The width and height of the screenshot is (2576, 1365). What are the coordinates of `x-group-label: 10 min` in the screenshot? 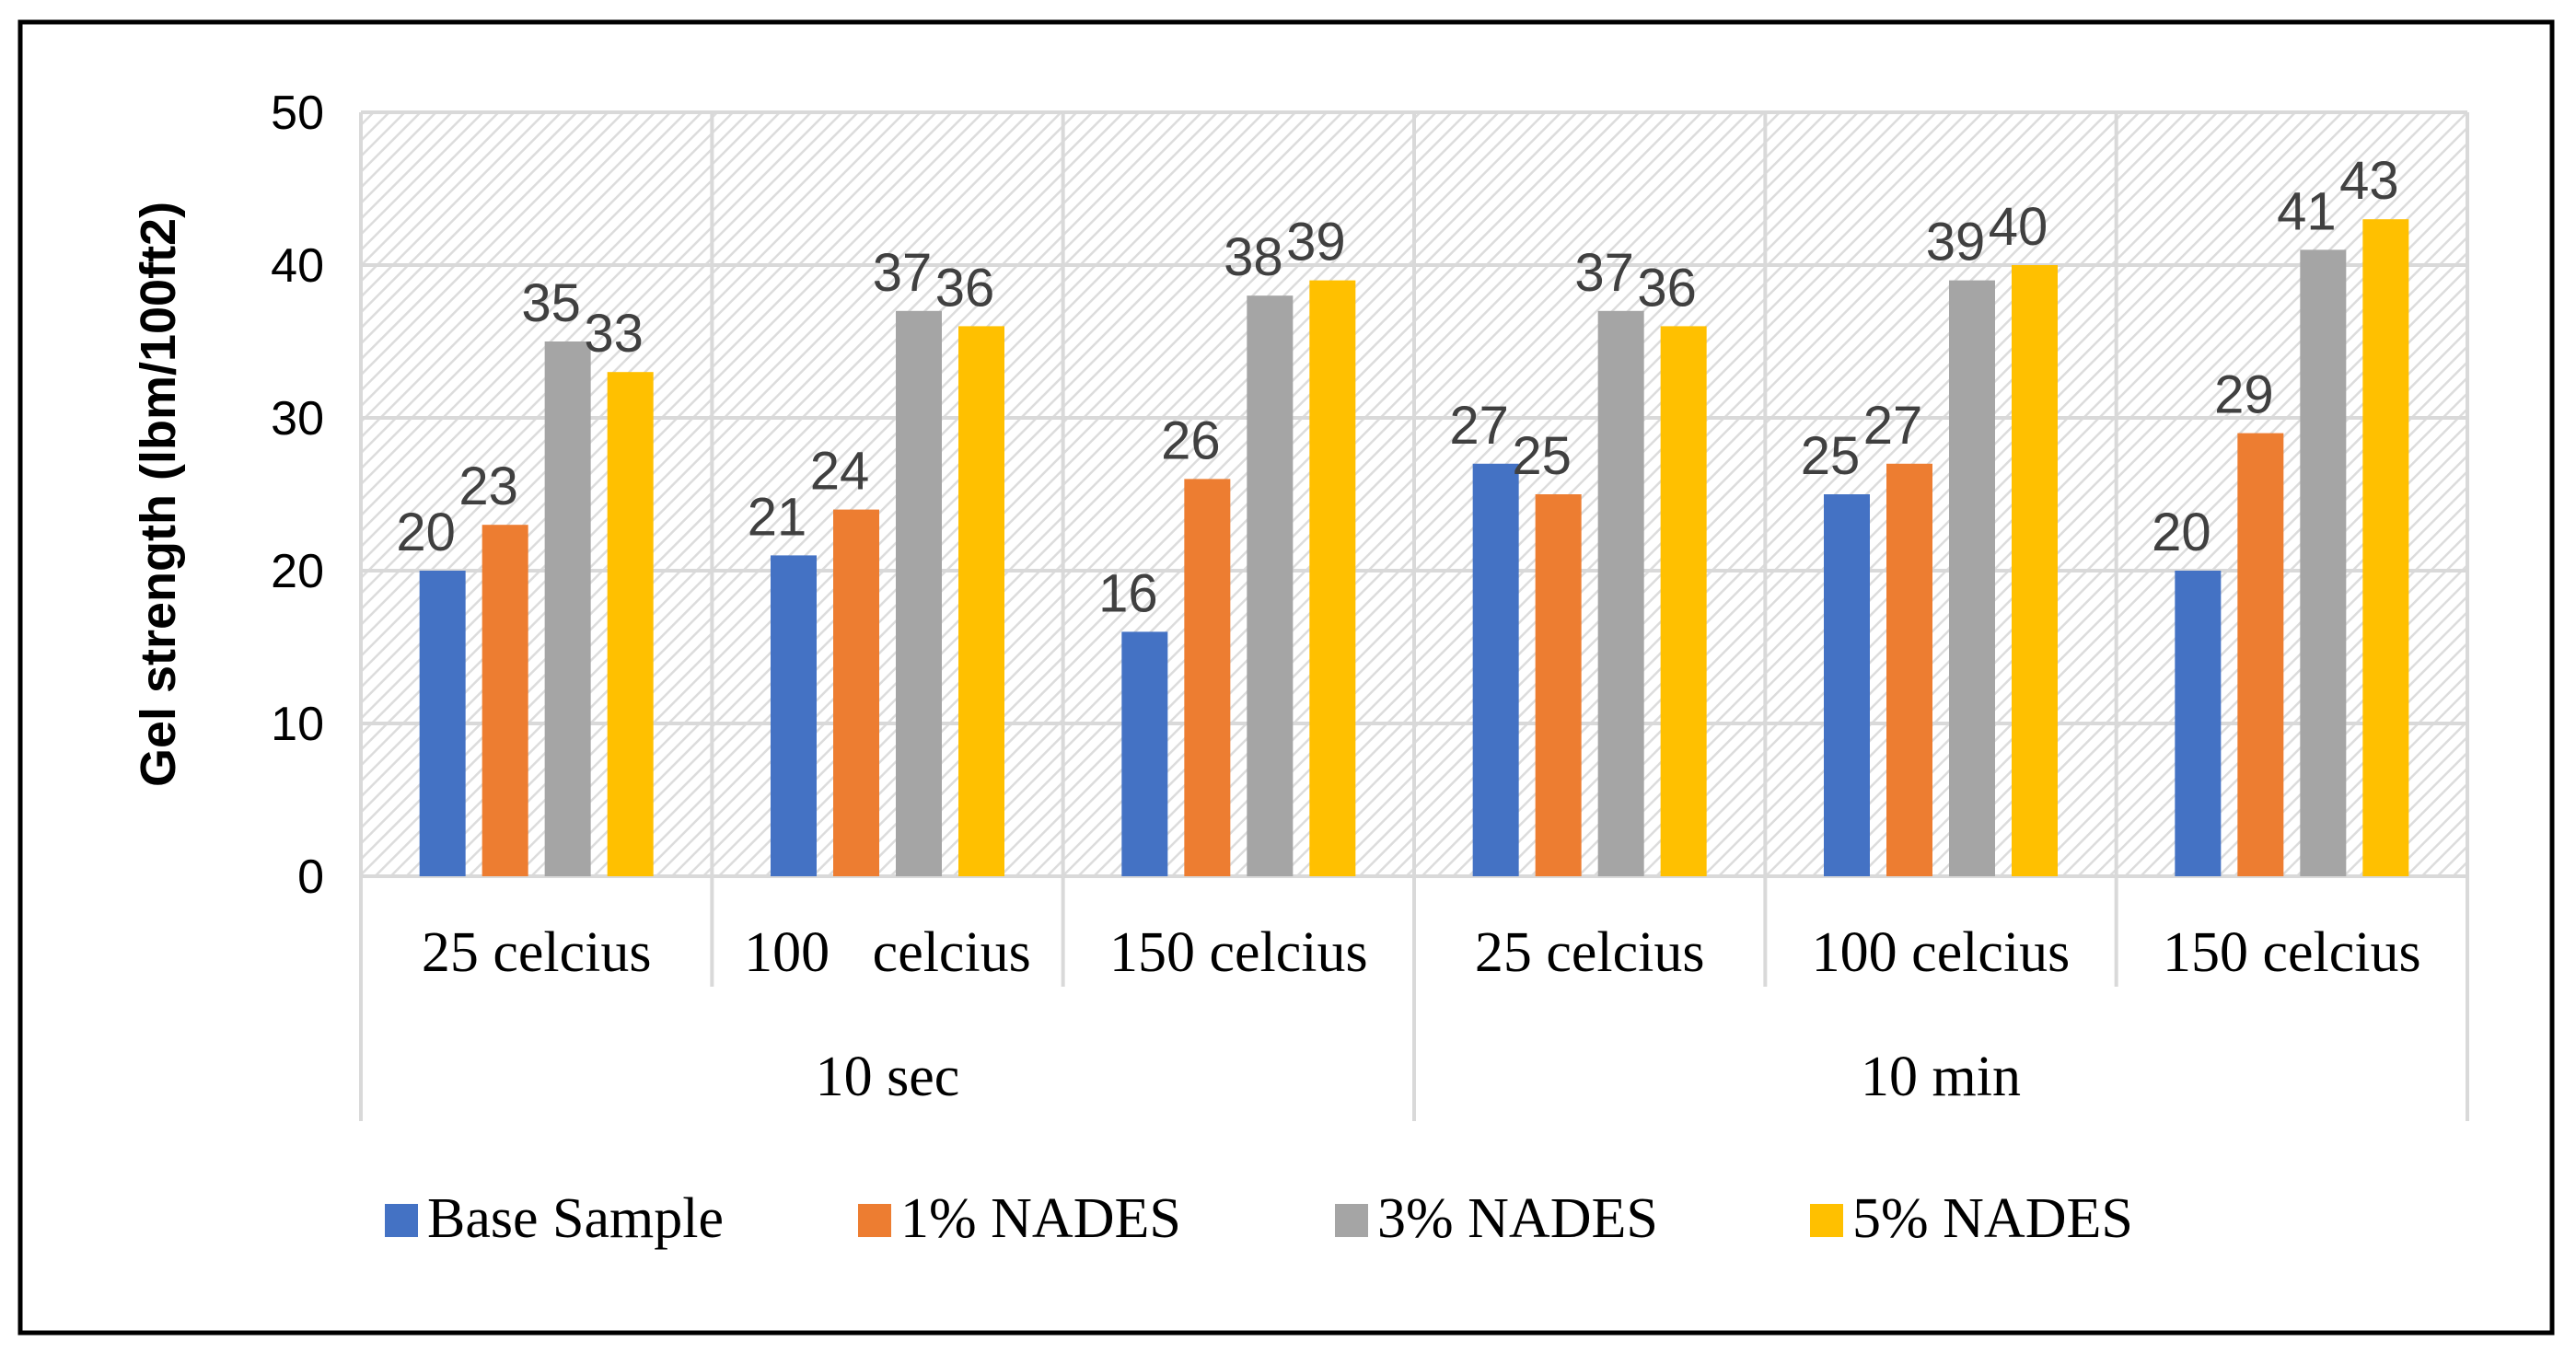 It's located at (1941, 1077).